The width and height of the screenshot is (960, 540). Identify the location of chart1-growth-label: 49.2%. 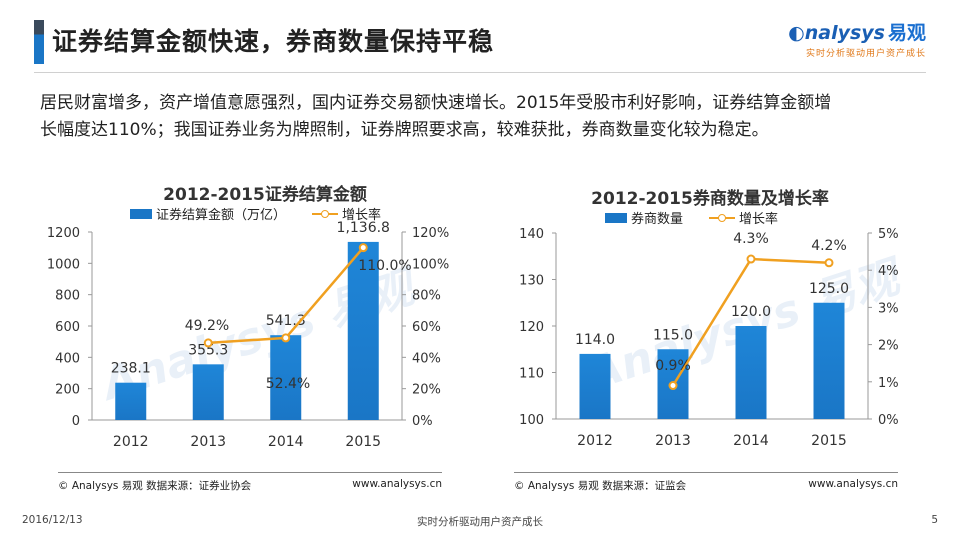
(207, 326).